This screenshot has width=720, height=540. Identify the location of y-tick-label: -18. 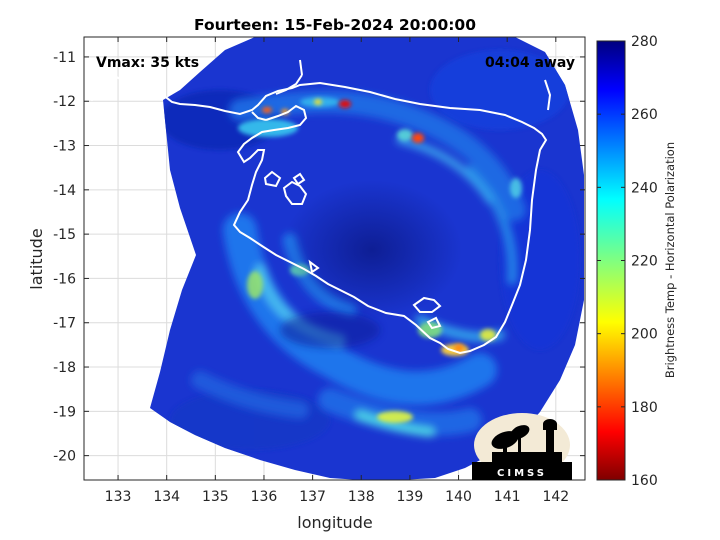
(64, 368).